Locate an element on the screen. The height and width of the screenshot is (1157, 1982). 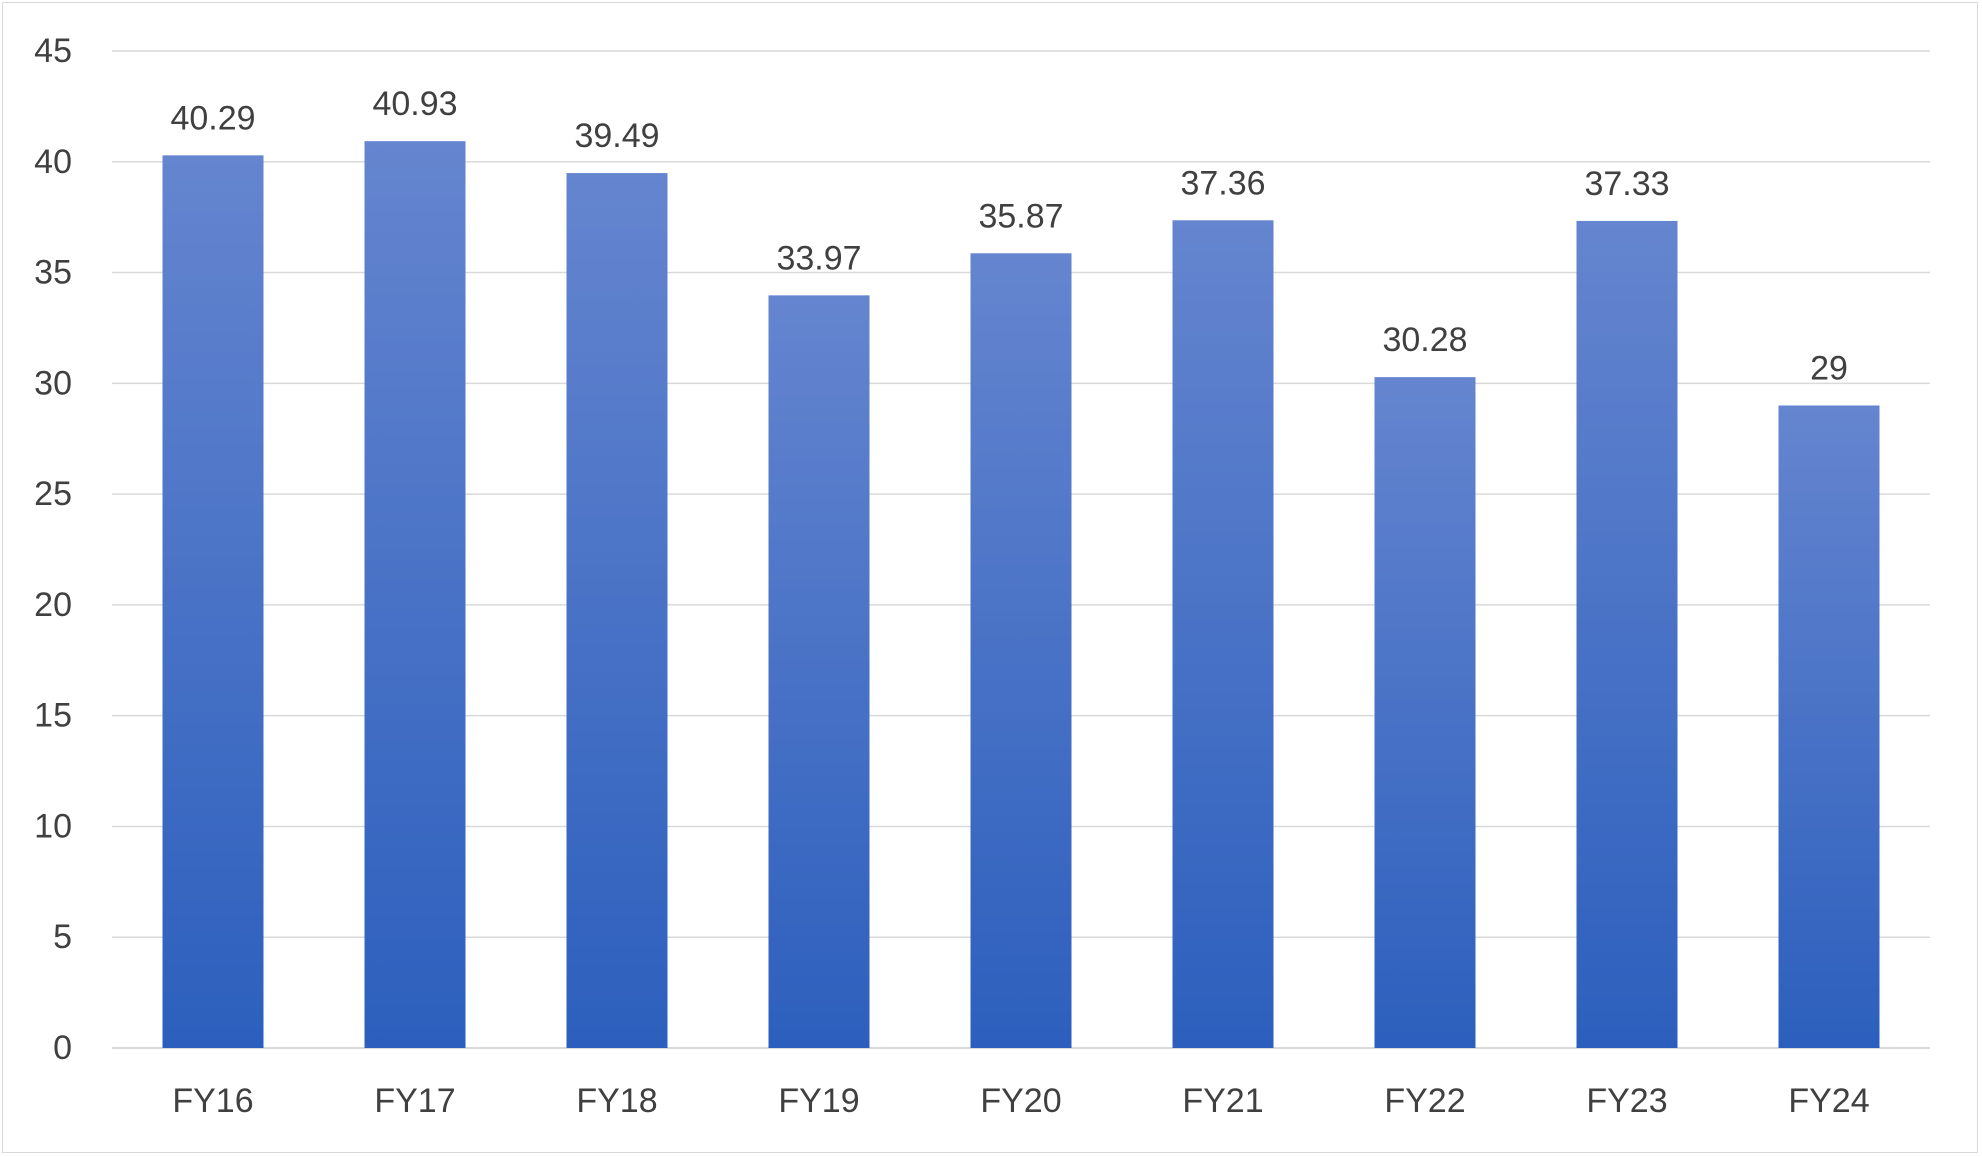
y-tick-label: 35 is located at coordinates (53, 273).